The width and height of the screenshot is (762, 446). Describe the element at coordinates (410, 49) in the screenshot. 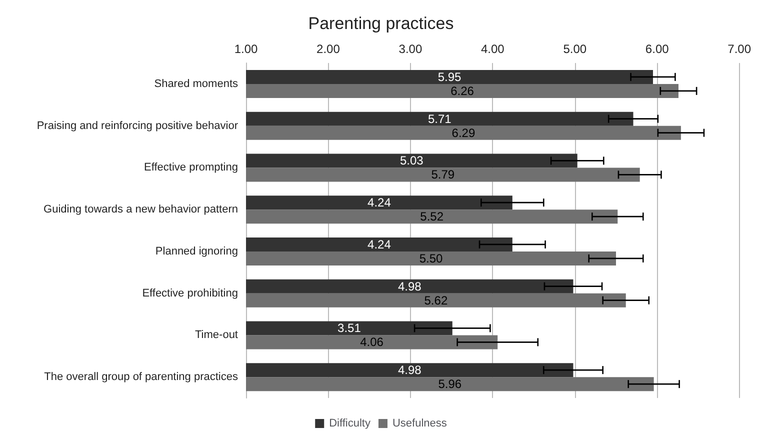

I see `x-tick-label: 3.00` at that location.